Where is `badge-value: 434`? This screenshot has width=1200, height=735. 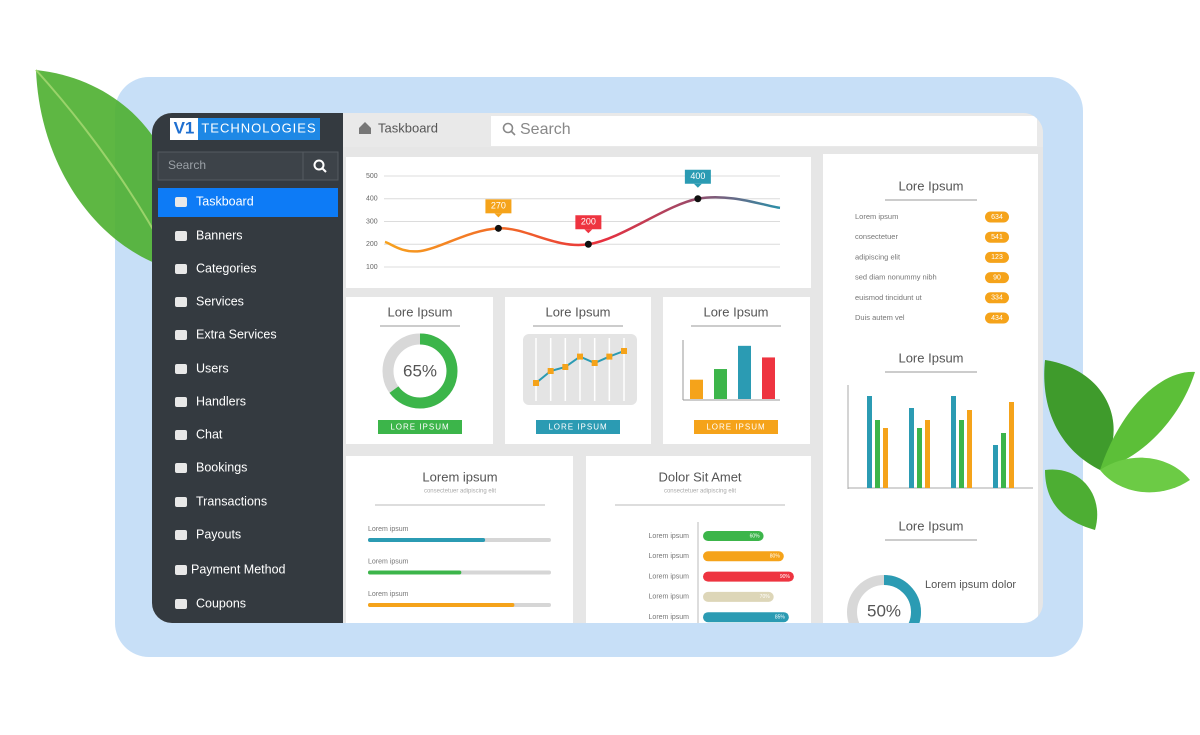
badge-value: 434 is located at coordinates (997, 318).